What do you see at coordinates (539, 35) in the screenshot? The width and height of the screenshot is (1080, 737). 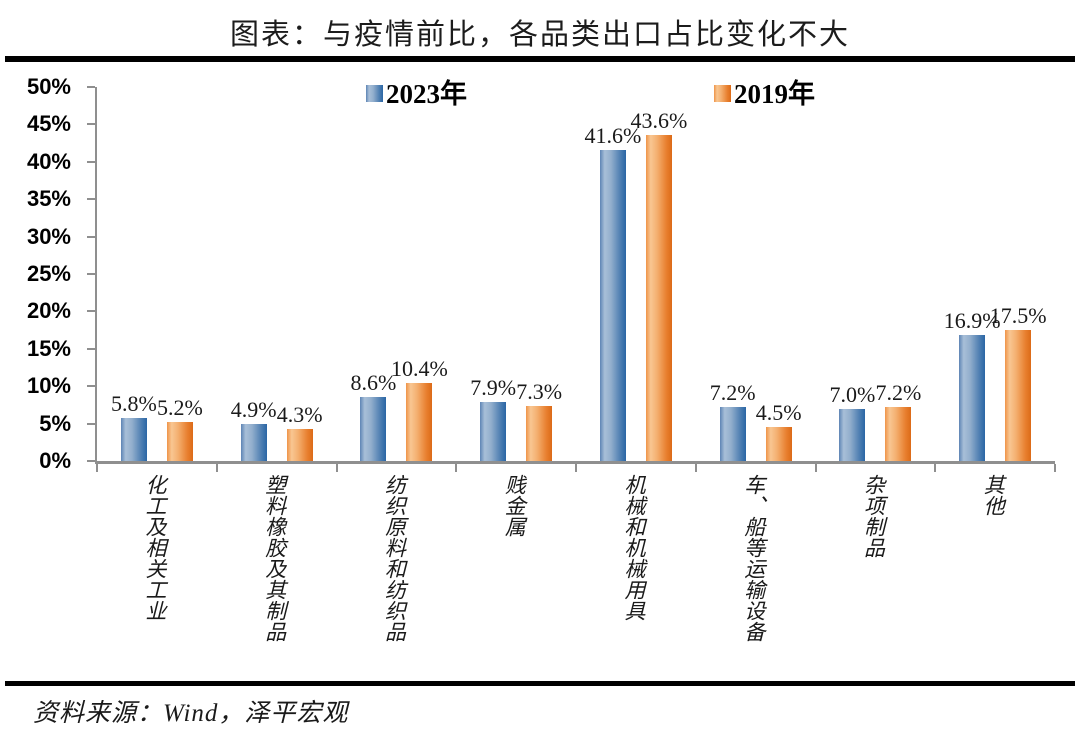 I see `chart-title: 图表：与疫情前比，各品类出口占比变化不大` at bounding box center [539, 35].